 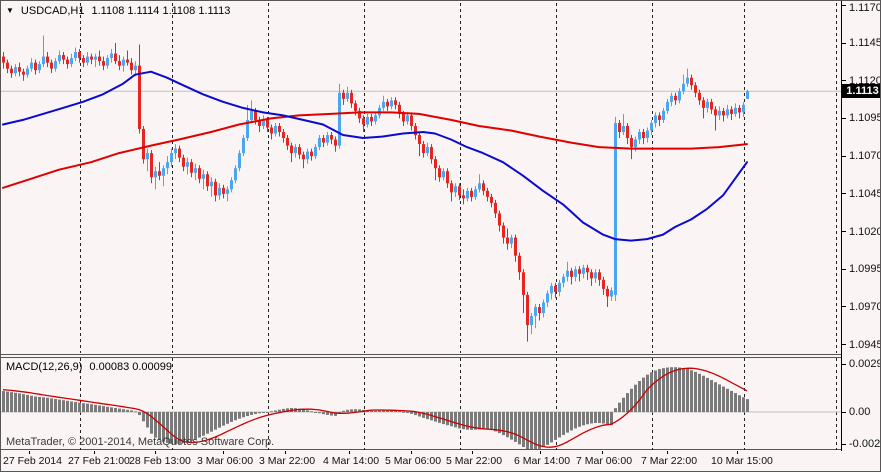 I want to click on time-axis-label: 7 Mar 22:00, so click(x=669, y=461).